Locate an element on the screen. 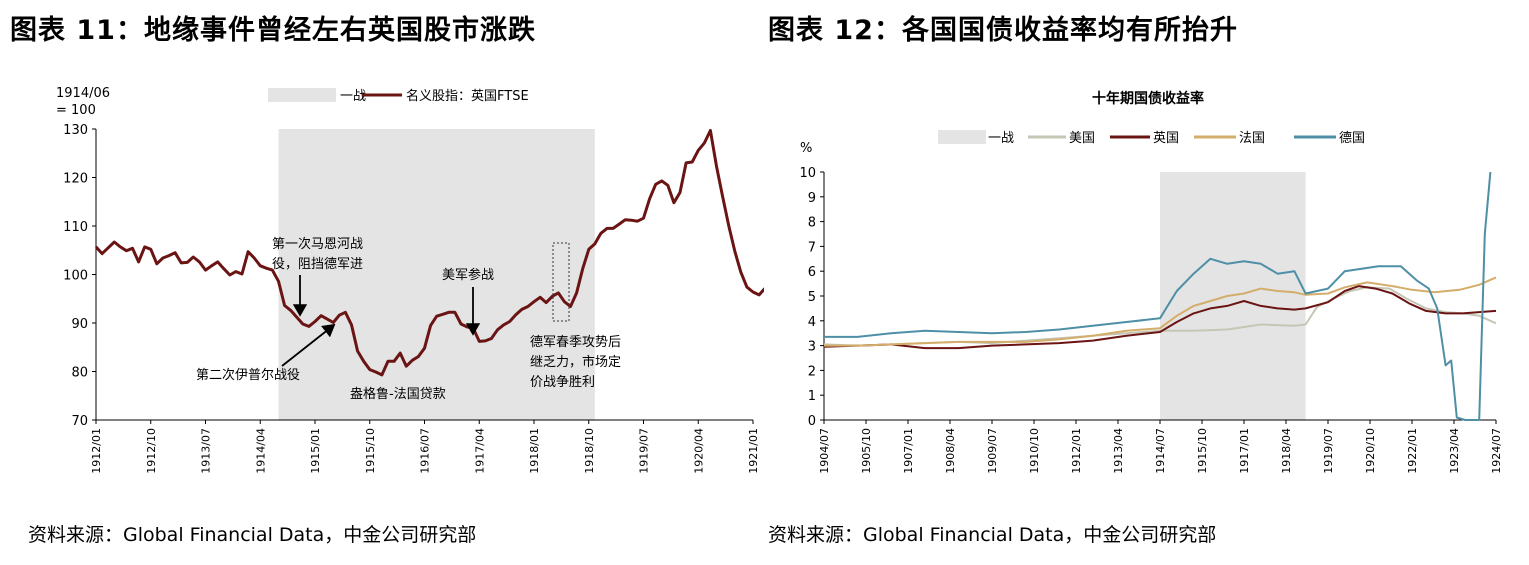  x-tick-label: 1910/10 is located at coordinates (1034, 451).